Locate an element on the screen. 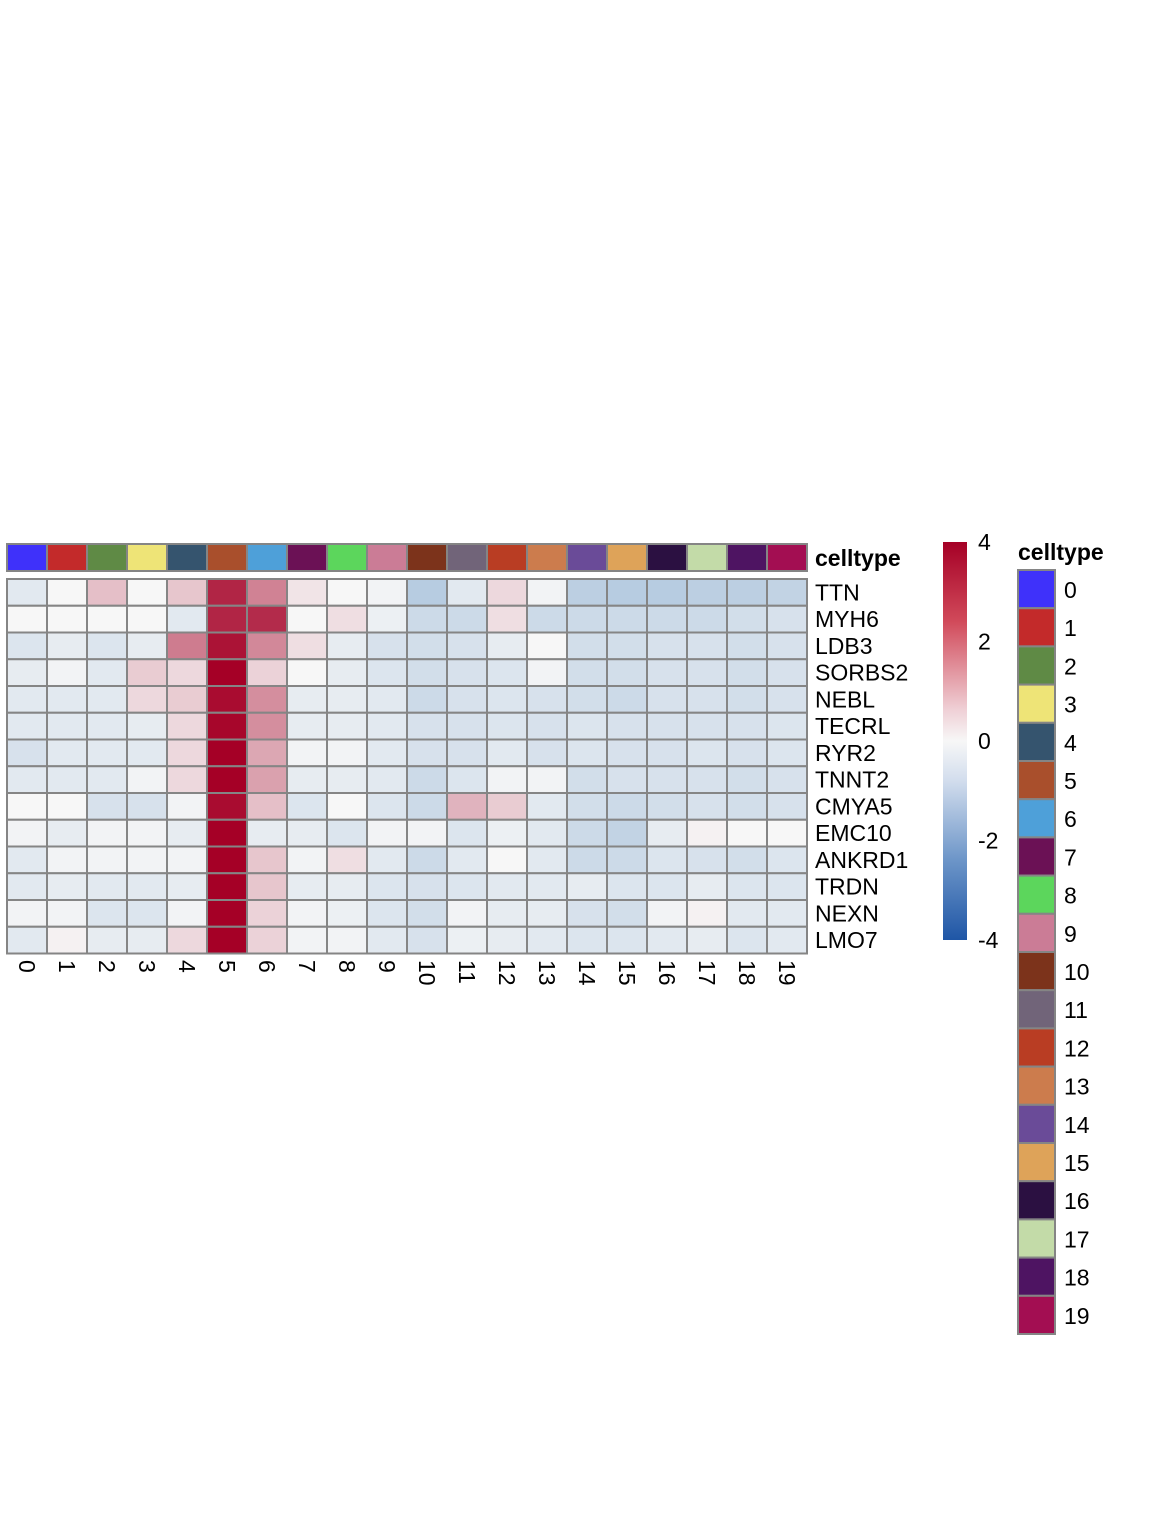 The width and height of the screenshot is (1152, 1536). column-label: 0 is located at coordinates (27, 966).